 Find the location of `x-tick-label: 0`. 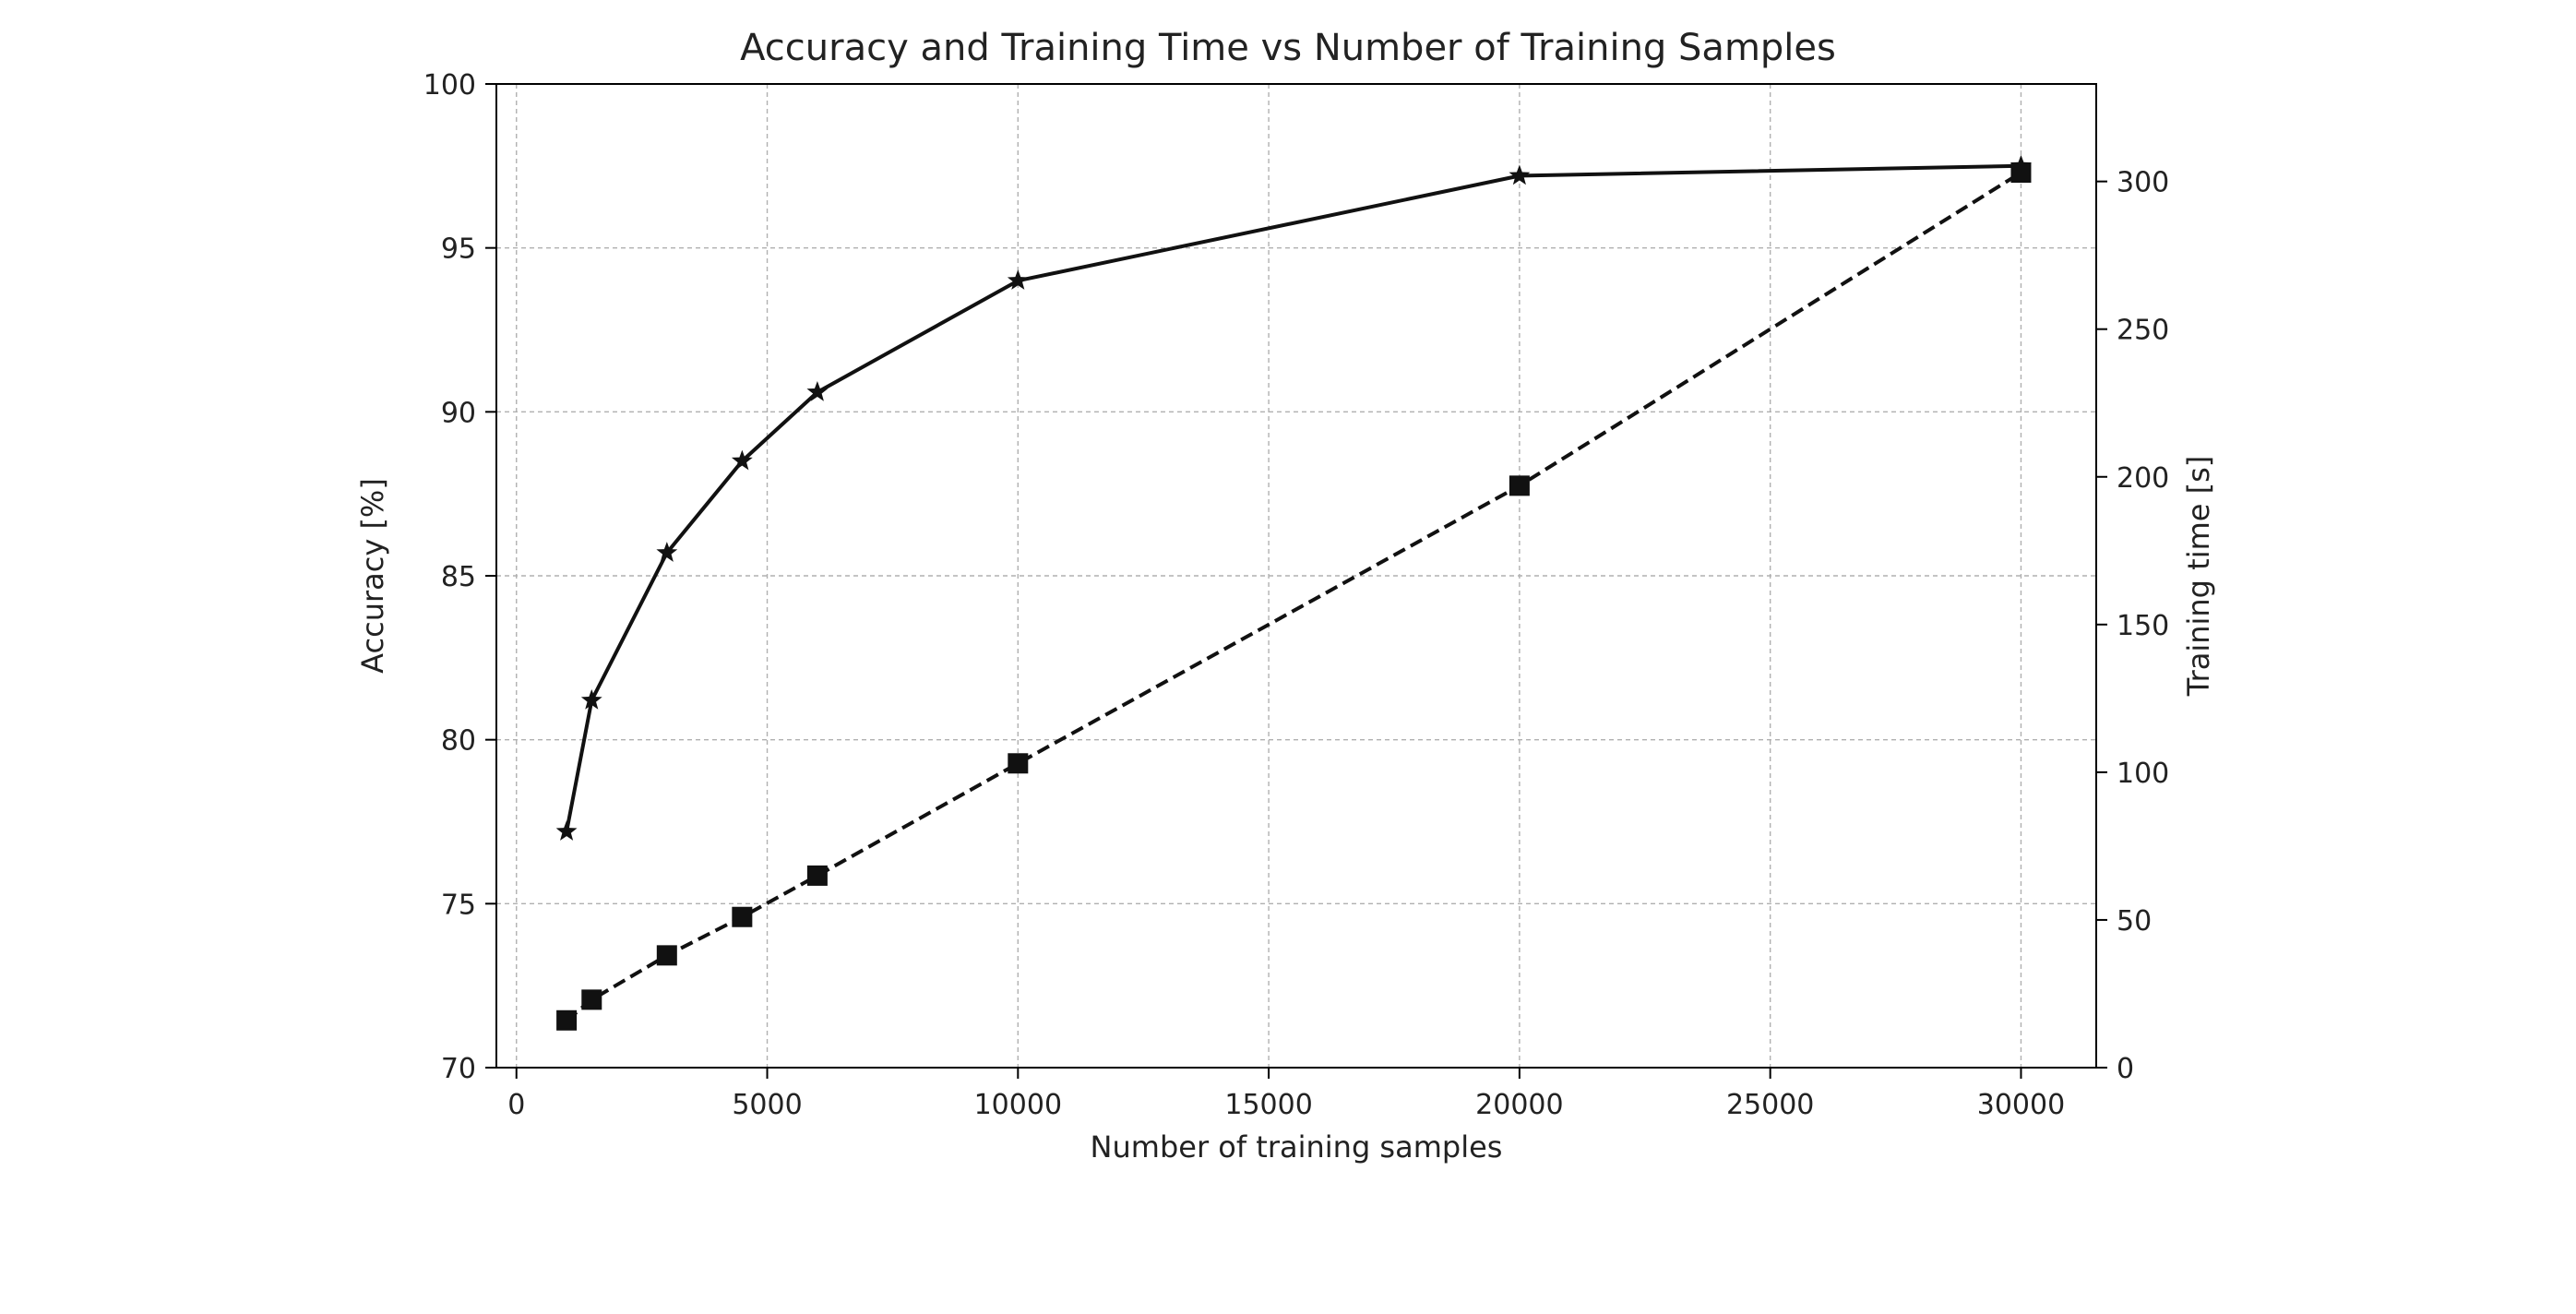

x-tick-label: 0 is located at coordinates (516, 1105).